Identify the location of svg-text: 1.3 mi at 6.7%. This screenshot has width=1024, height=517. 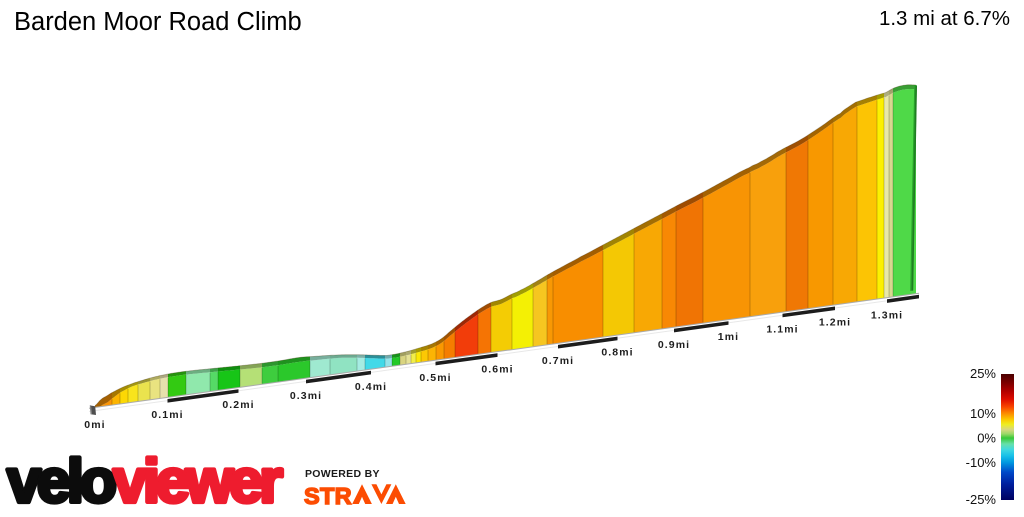
(944, 18).